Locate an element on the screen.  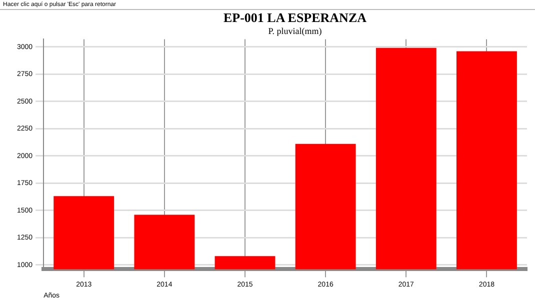
chart-title: EP-001 LA ESPERANZA is located at coordinates (295, 18).